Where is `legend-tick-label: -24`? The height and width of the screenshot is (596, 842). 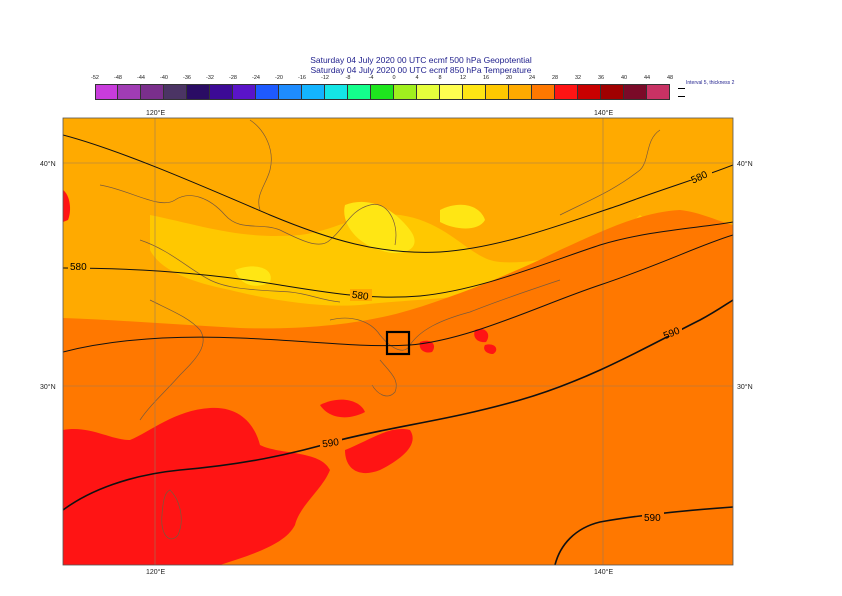
legend-tick-label: -24 is located at coordinates (256, 78).